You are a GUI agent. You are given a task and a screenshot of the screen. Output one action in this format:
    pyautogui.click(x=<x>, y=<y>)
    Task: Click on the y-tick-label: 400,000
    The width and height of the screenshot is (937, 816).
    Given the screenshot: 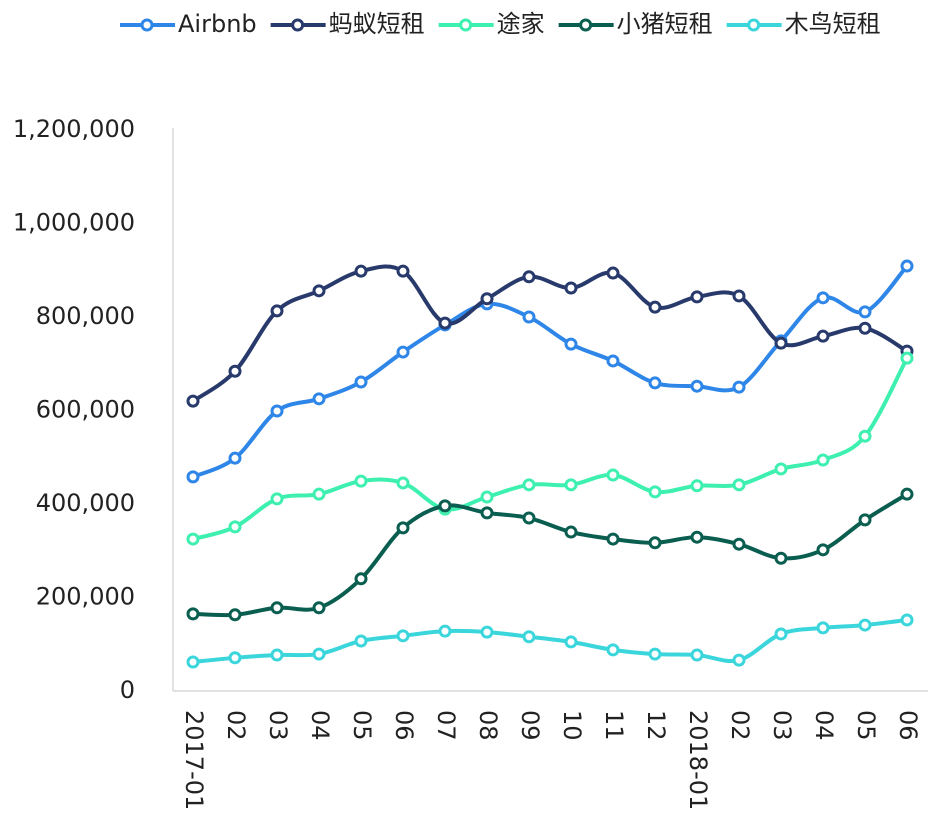 What is the action you would take?
    pyautogui.click(x=85, y=503)
    